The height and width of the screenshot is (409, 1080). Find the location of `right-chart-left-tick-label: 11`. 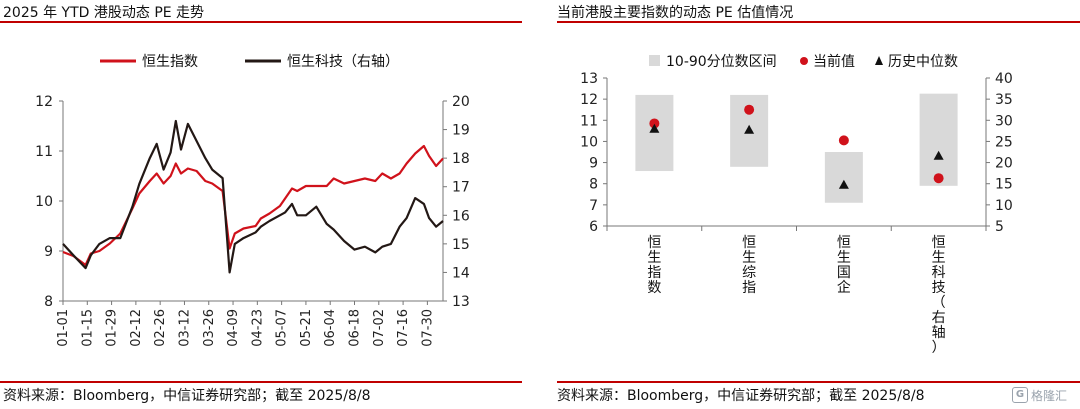

right-chart-left-tick-label: 11 is located at coordinates (589, 121).